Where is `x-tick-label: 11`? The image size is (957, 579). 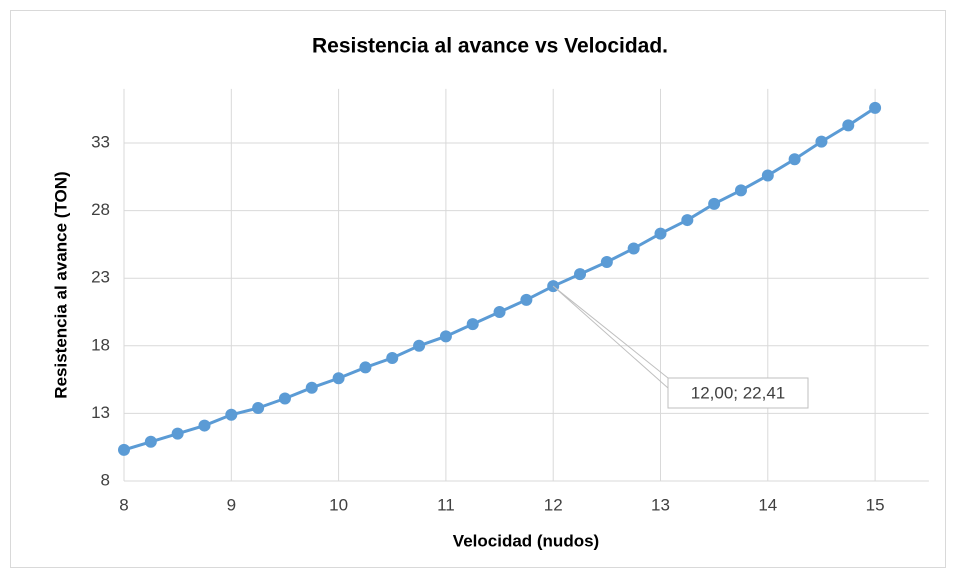 x-tick-label: 11 is located at coordinates (446, 504).